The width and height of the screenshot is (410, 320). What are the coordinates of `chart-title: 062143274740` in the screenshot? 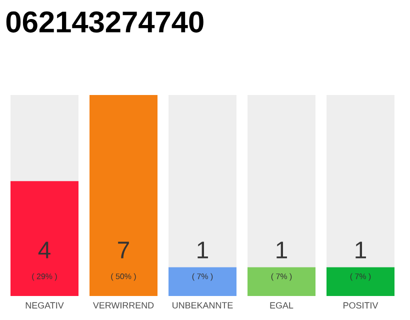 It's located at (105, 22).